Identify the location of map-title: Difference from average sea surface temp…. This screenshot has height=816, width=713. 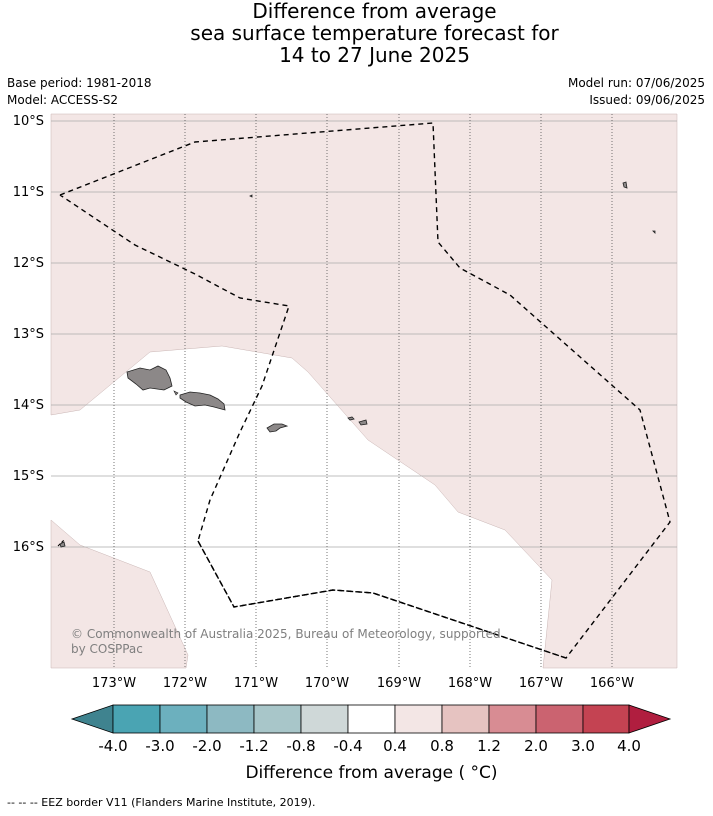
(356, 33).